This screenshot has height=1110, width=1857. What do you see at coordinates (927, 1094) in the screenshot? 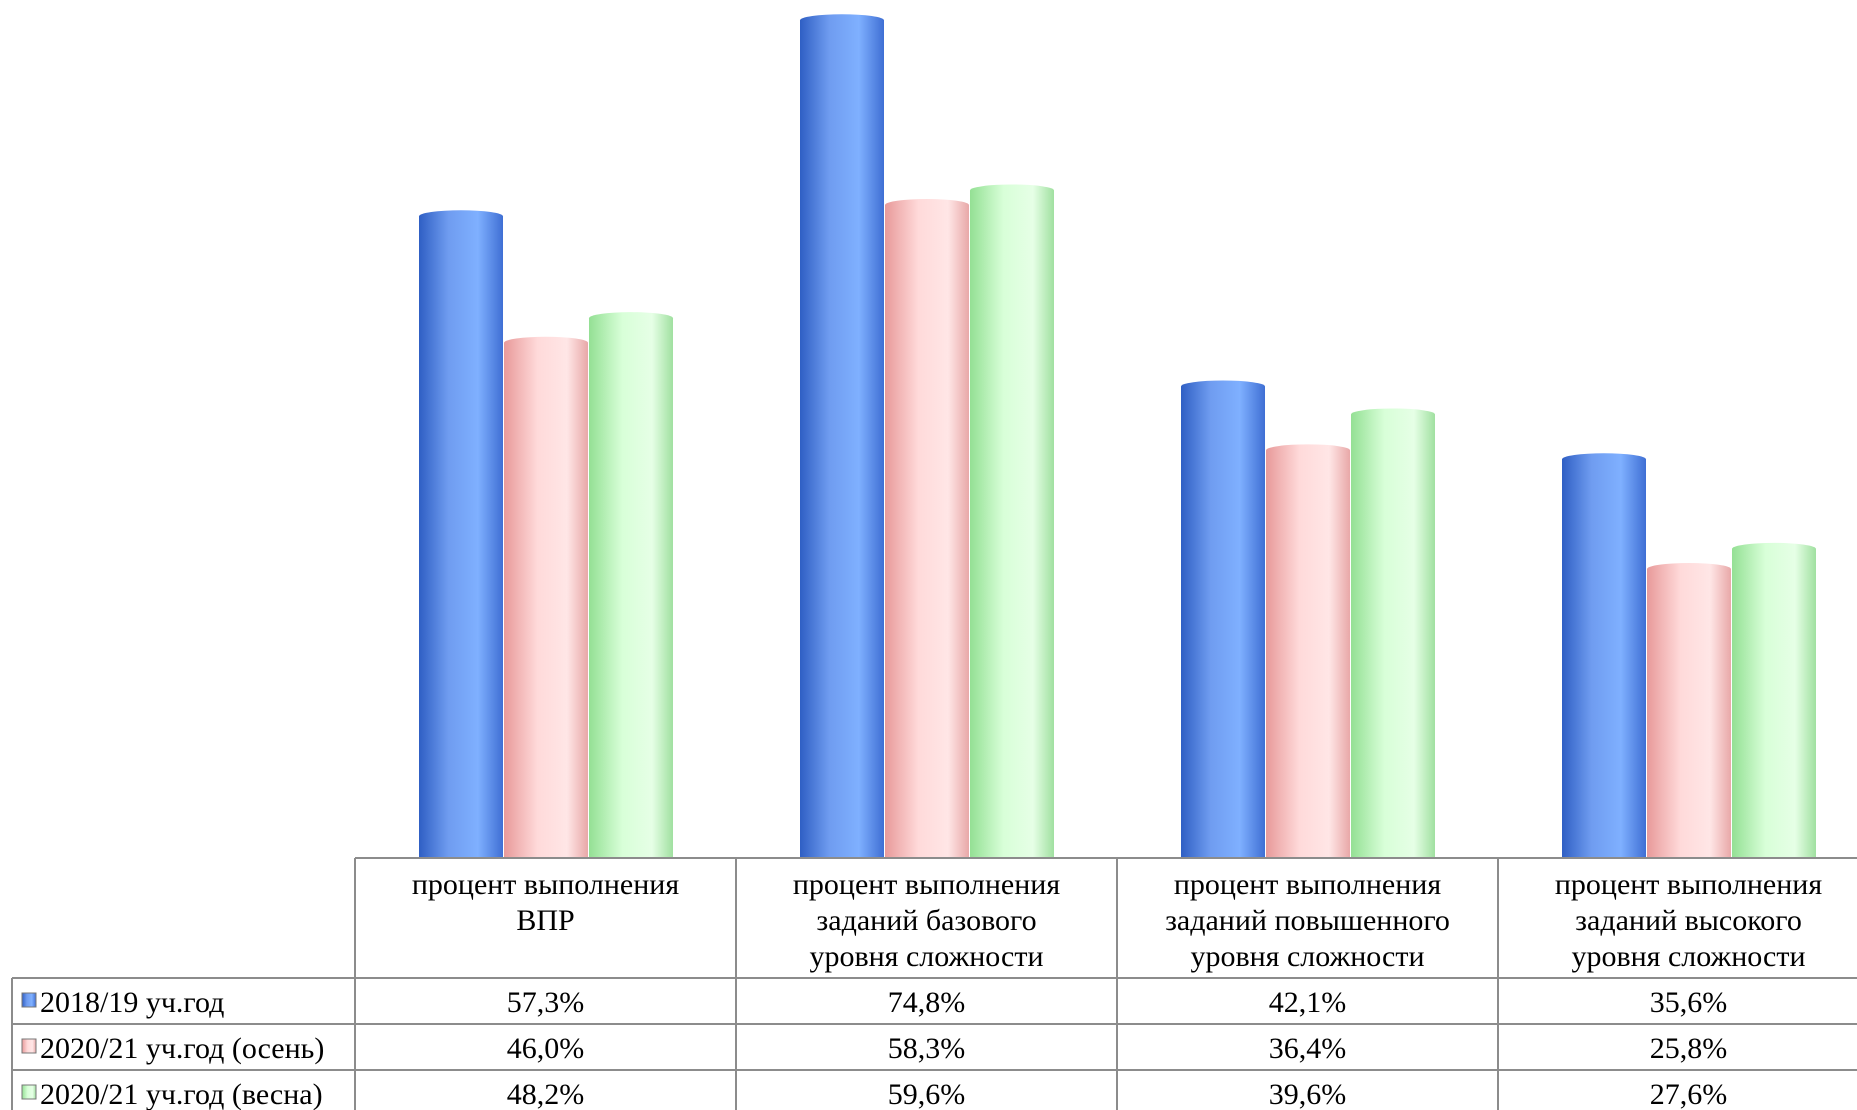
I see `data-label: 59,6%` at bounding box center [927, 1094].